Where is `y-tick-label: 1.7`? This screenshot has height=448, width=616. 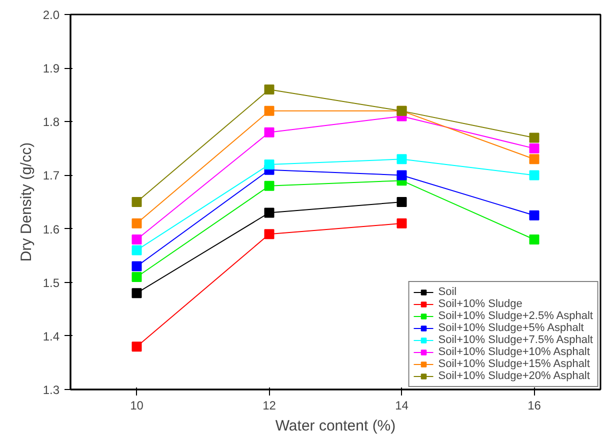
y-tick-label: 1.7 is located at coordinates (51, 175).